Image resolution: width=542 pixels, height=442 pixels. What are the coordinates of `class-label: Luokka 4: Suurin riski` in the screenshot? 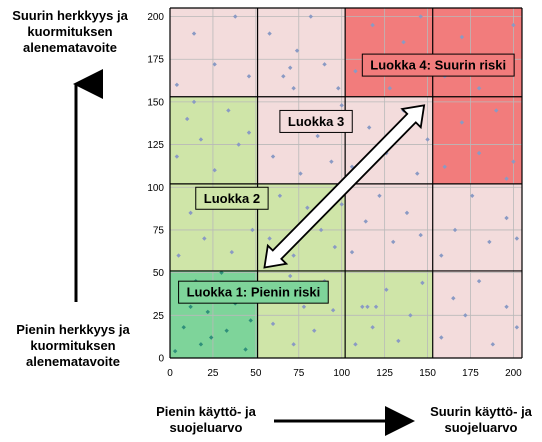 It's located at (438, 65).